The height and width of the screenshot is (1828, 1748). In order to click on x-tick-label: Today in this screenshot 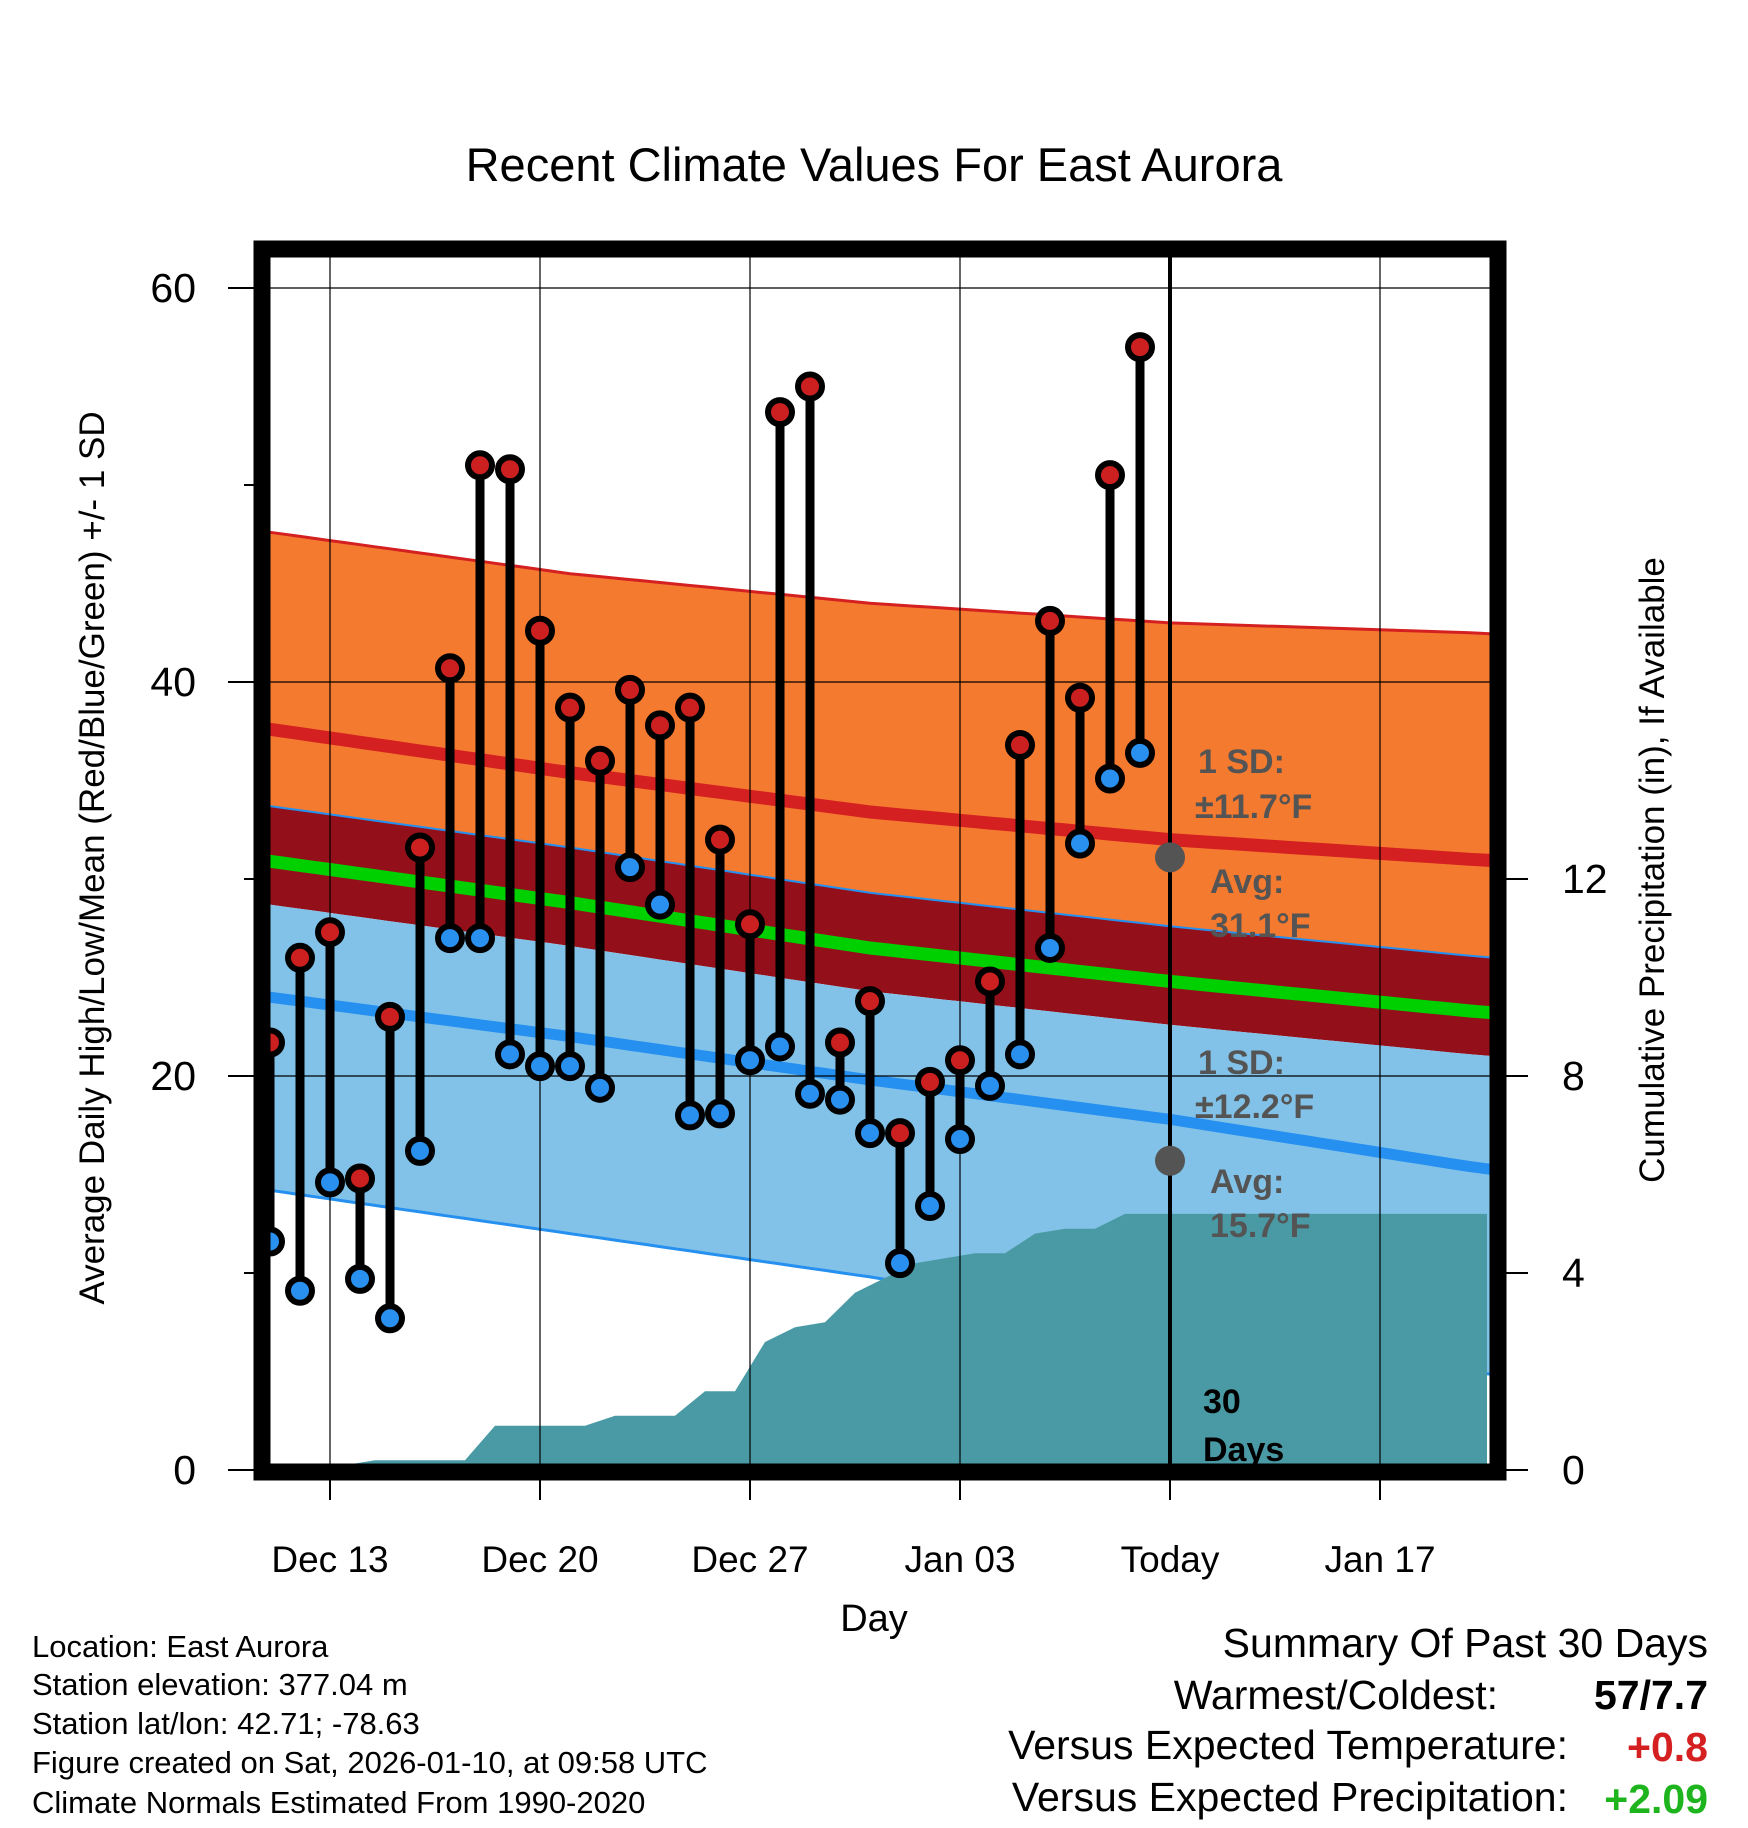, I will do `click(1170, 1559)`.